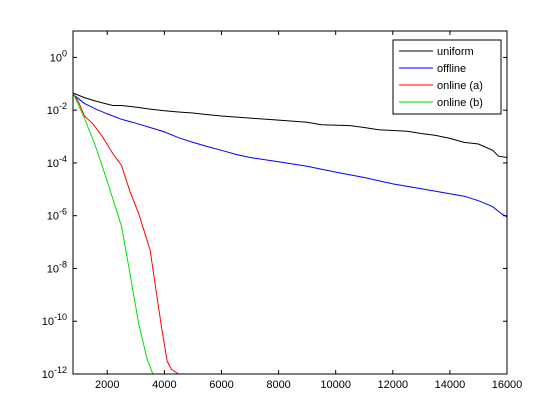 This screenshot has width=560, height=420. What do you see at coordinates (221, 385) in the screenshot?
I see `x-tick-label: 6000` at bounding box center [221, 385].